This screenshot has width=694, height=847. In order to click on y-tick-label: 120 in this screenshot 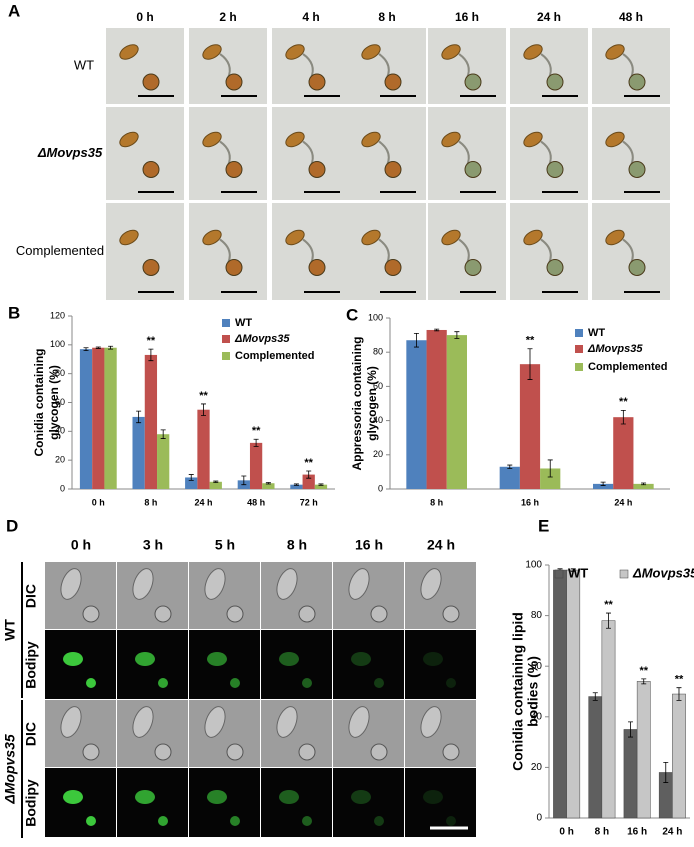, I will do `click(57, 315)`.